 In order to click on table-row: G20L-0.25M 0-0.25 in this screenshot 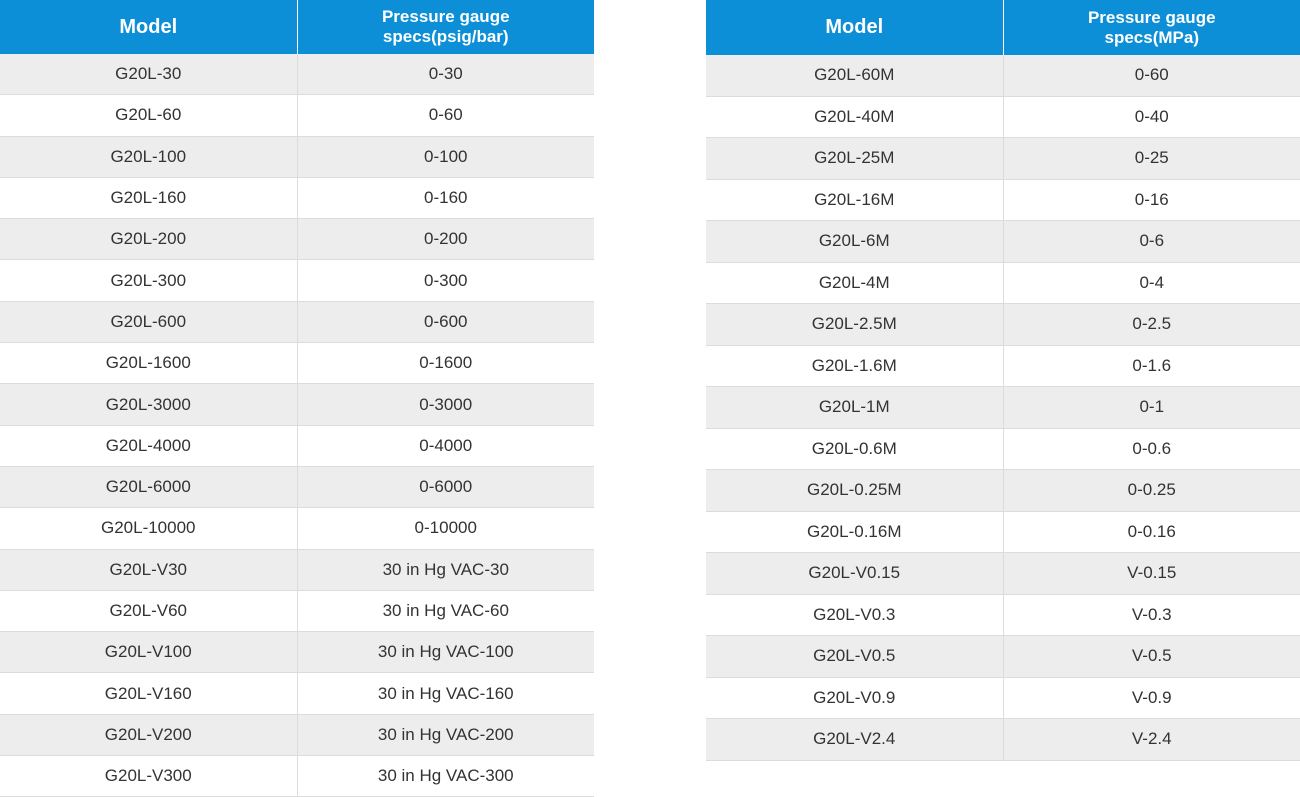, I will do `click(1003, 490)`.